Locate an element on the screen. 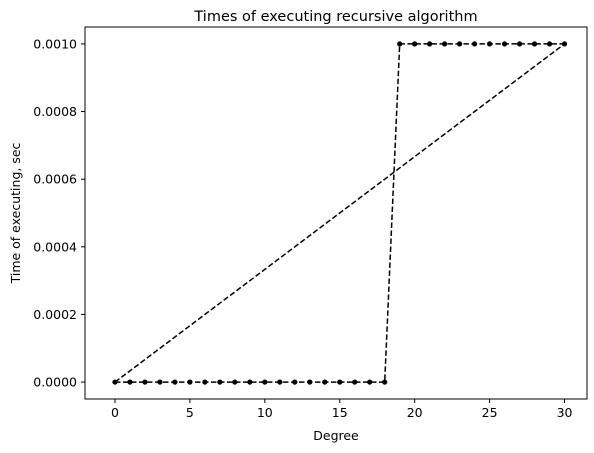  x-tick-label: 30 is located at coordinates (565, 412).